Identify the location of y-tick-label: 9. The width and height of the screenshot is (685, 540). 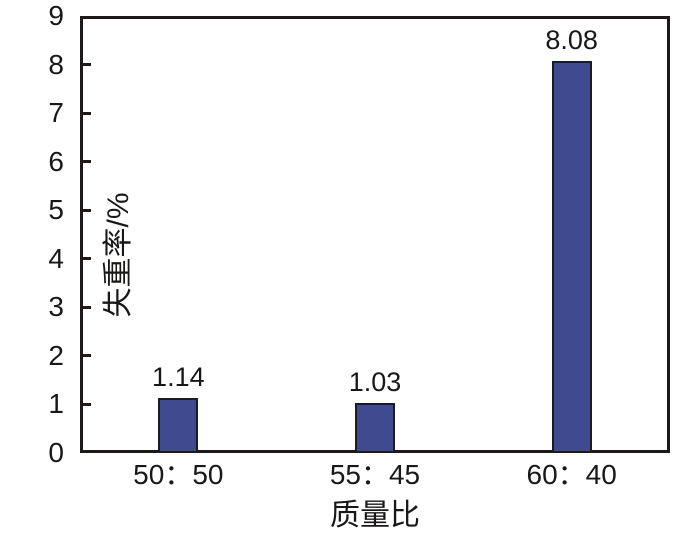
(56, 15).